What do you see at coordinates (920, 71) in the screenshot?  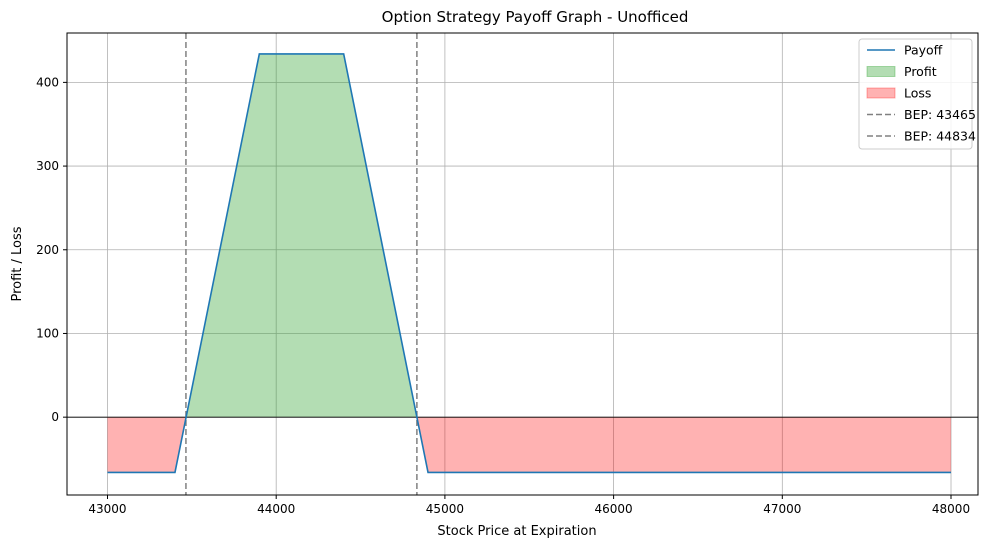 I see `legend-label: Profit` at bounding box center [920, 71].